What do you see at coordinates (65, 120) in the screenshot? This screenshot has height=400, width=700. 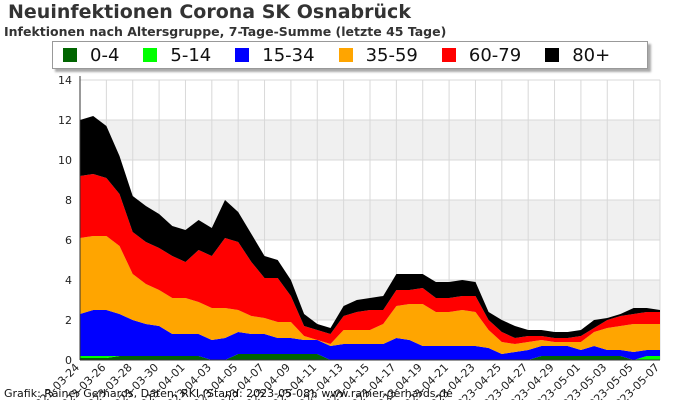 I see `y-tick-label: 12` at bounding box center [65, 120].